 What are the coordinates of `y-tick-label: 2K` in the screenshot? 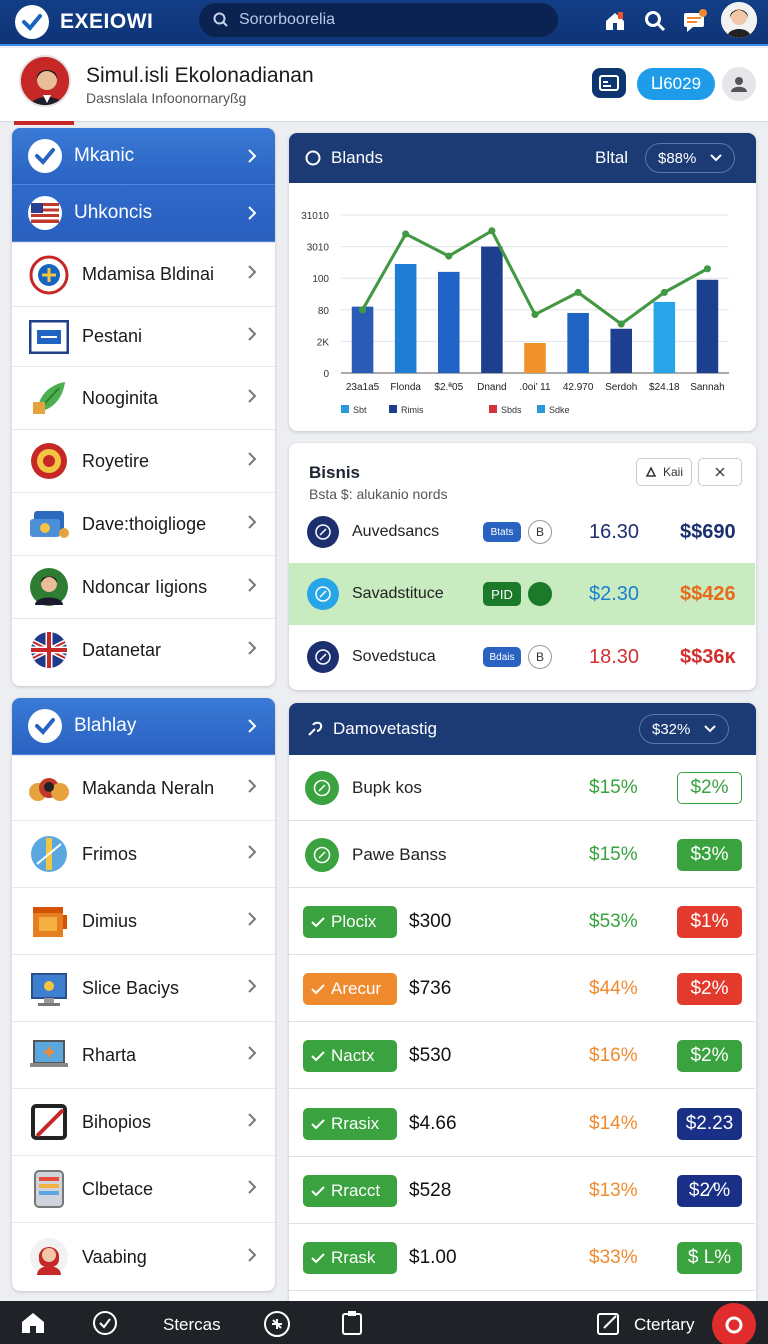 It's located at (323, 342).